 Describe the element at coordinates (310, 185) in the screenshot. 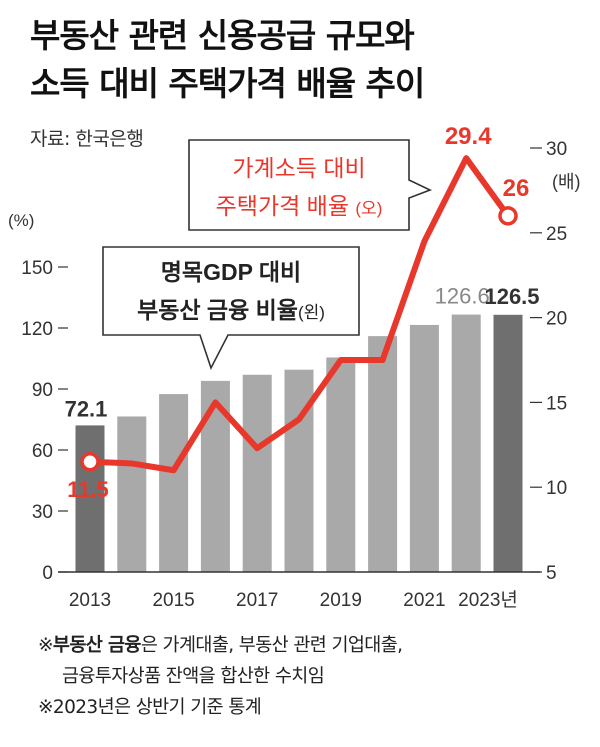

I see `callout-box-line` at that location.